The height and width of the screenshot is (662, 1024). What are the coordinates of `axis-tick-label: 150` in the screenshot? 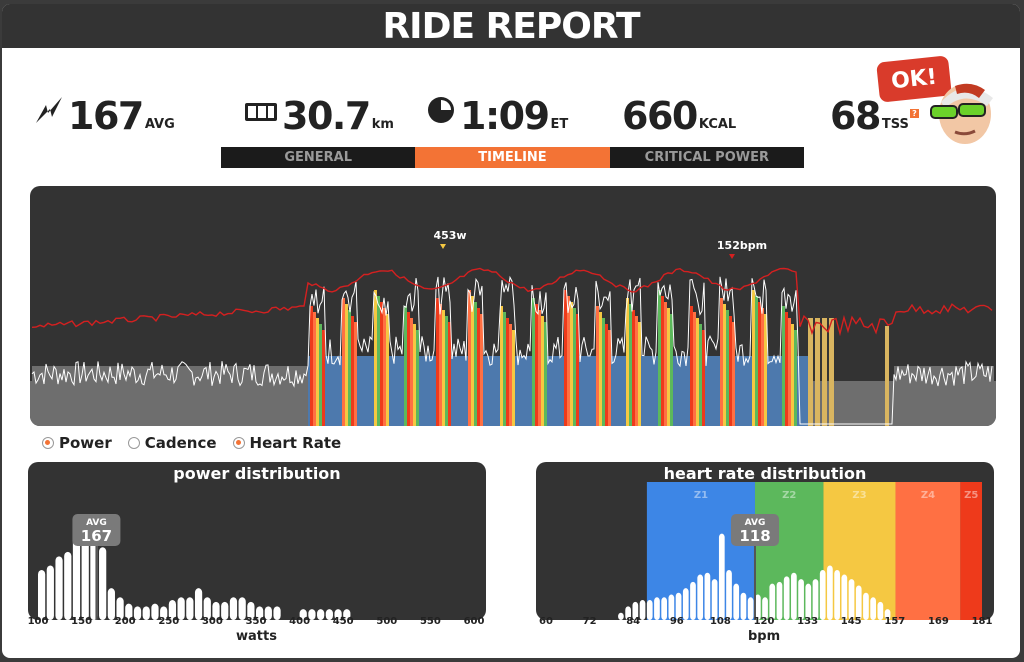 It's located at (82, 621).